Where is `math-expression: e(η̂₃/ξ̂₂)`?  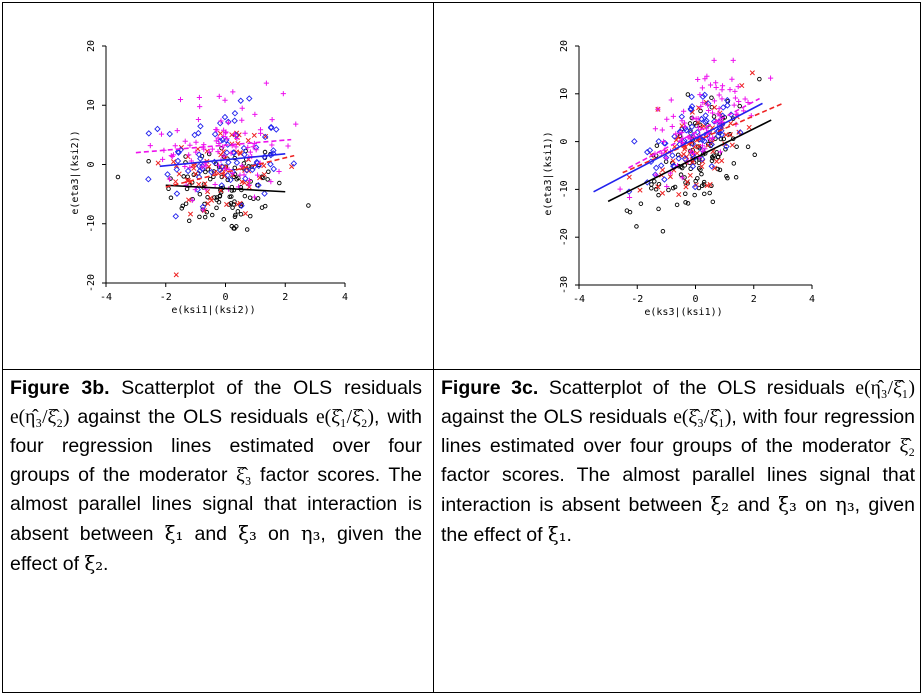 math-expression: e(η̂₃/ξ̂₂) is located at coordinates (40, 417).